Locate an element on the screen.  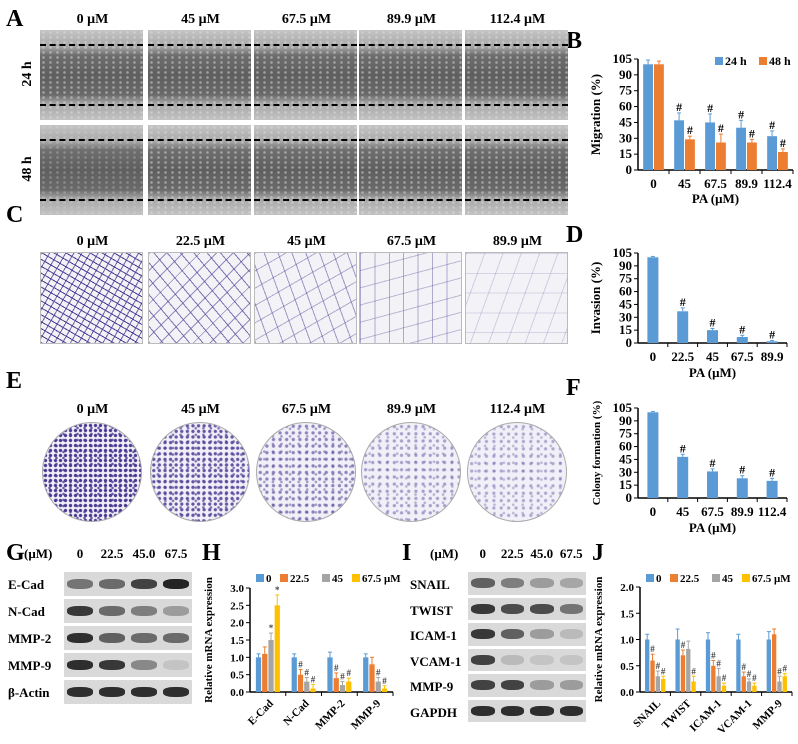
y-tick-label: 2.0 is located at coordinates (237, 624).